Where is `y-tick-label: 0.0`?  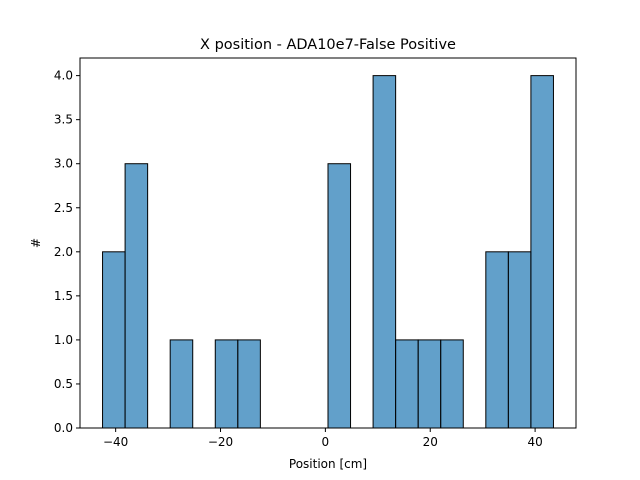
y-tick-label: 0.0 is located at coordinates (63, 428).